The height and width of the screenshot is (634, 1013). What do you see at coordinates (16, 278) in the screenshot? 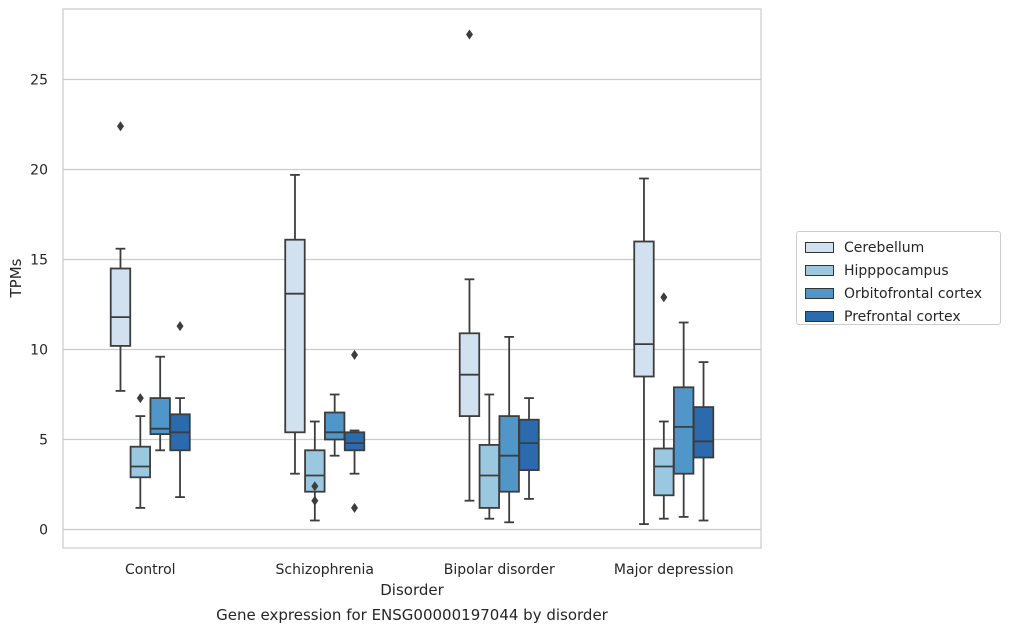
I see `y-axis-label: TPMs` at bounding box center [16, 278].